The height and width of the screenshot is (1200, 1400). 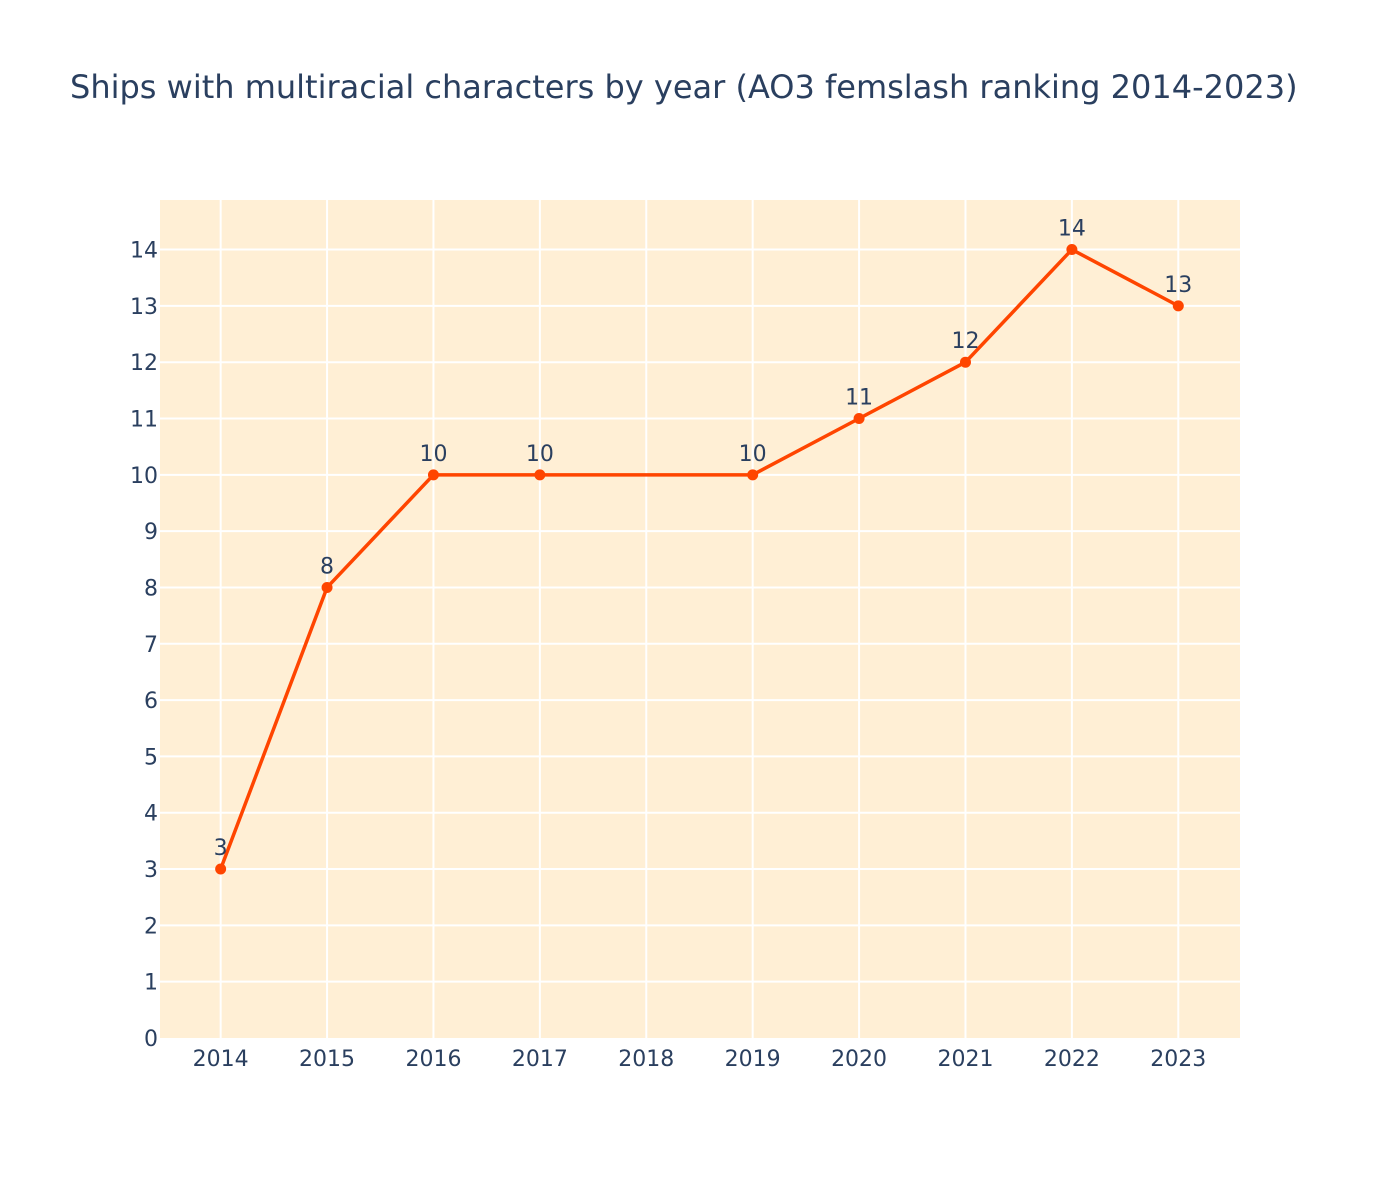 What do you see at coordinates (151, 870) in the screenshot?
I see `y-tick-label: 3` at bounding box center [151, 870].